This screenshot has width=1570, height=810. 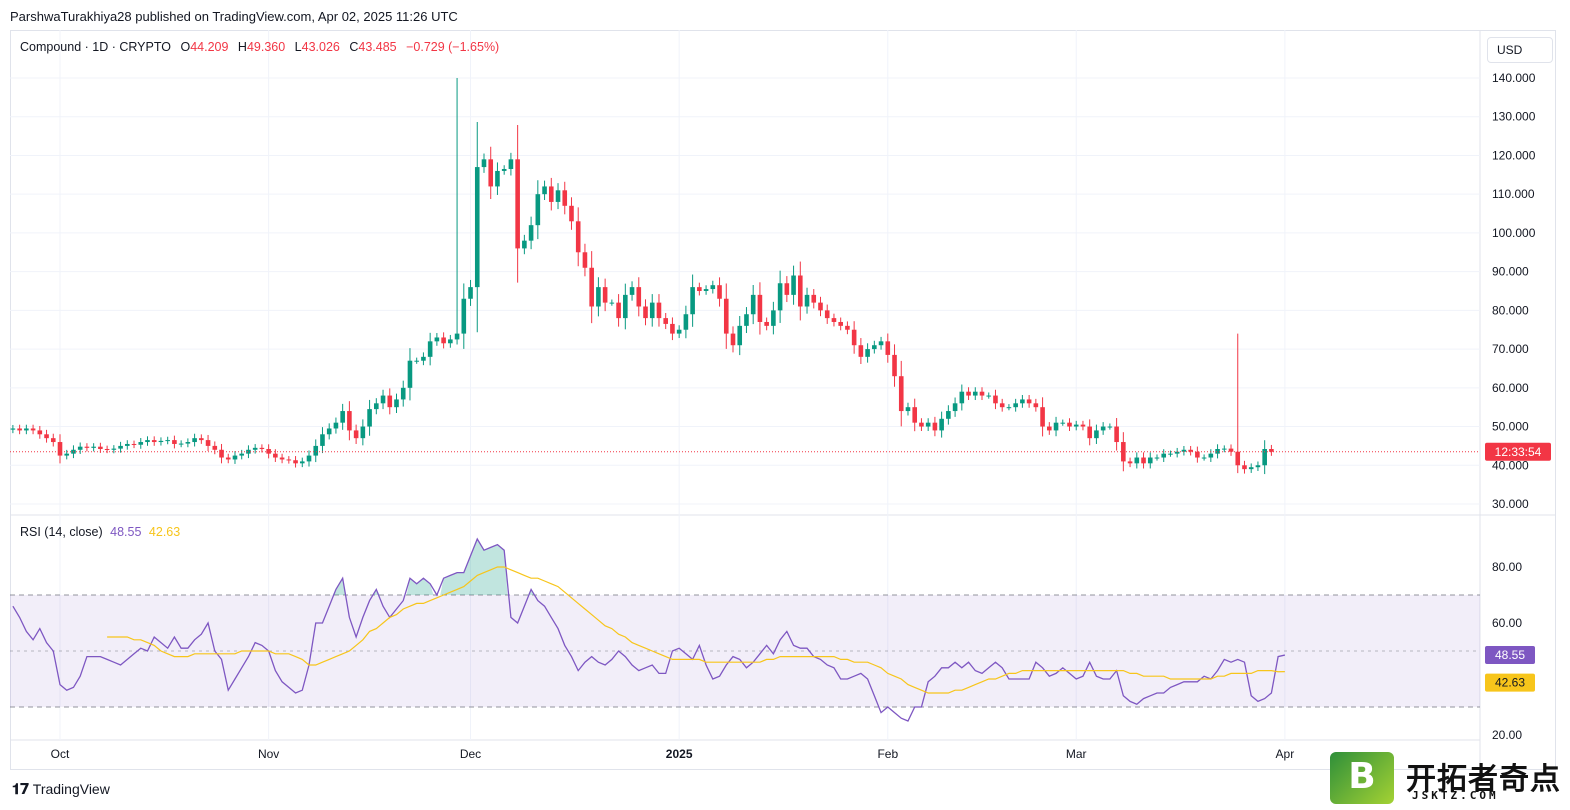 I want to click on rsi-label: RSI (14, close), so click(x=61, y=532).